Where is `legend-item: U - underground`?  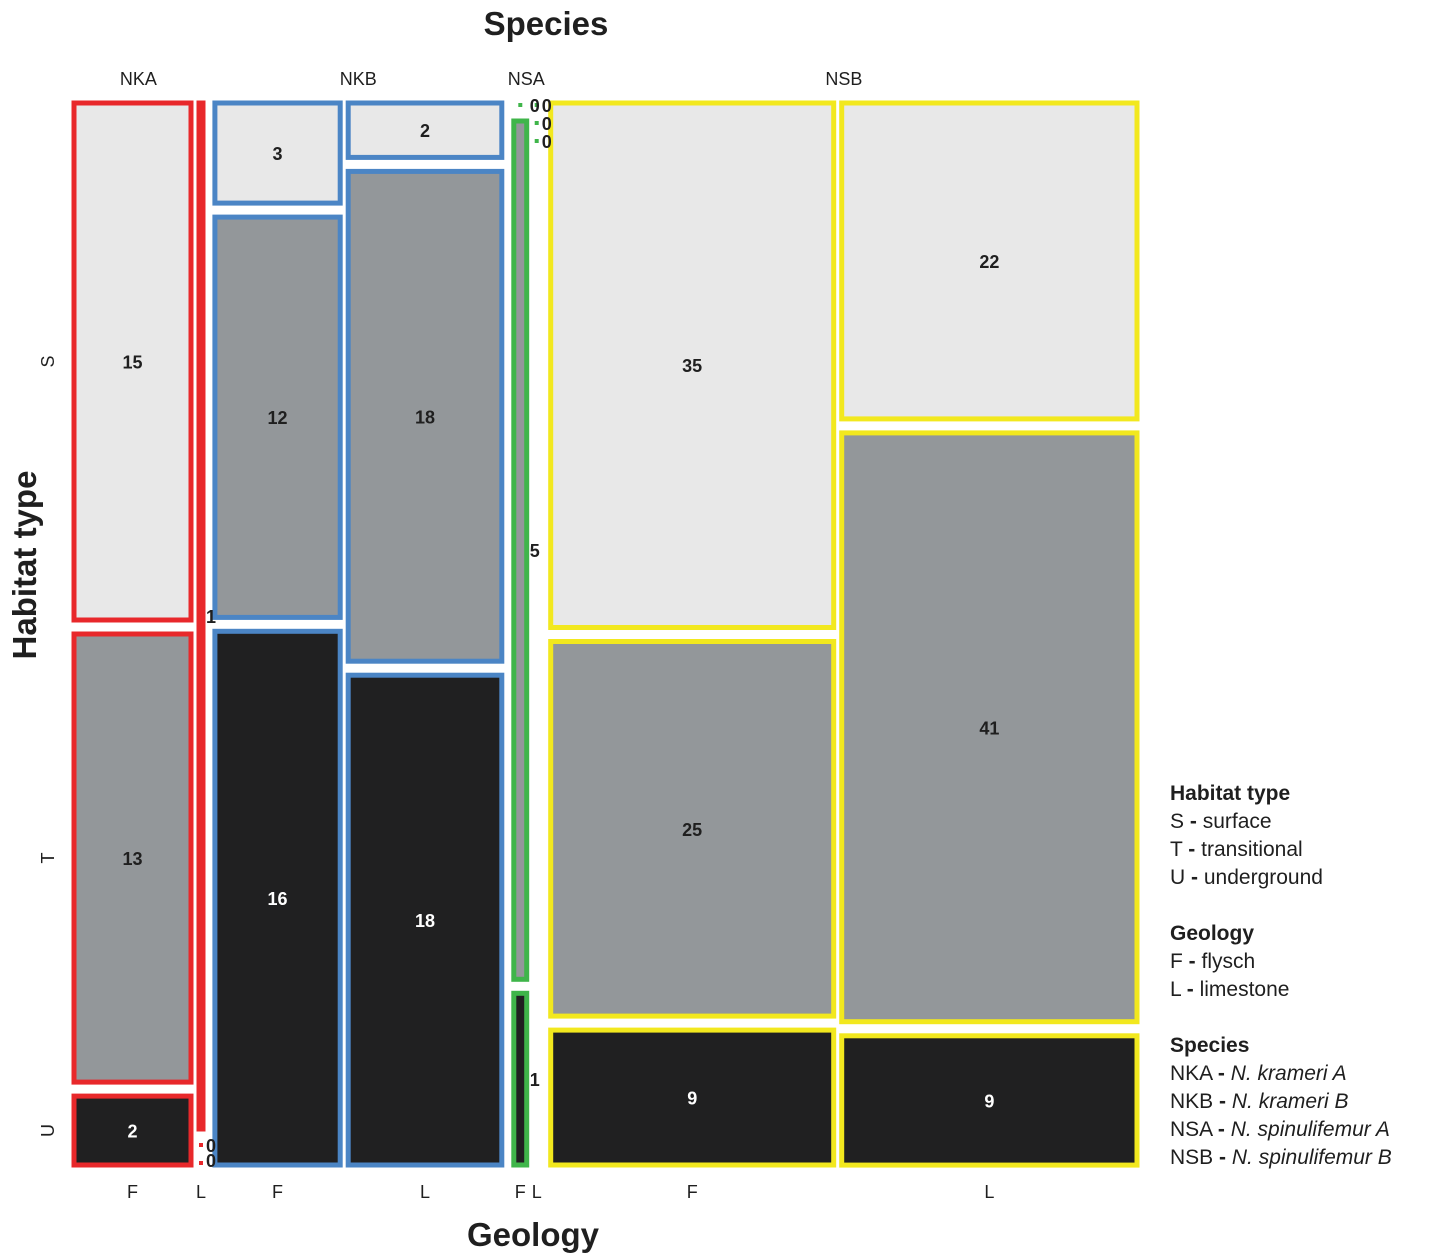
legend-item: U - underground is located at coordinates (1302, 878).